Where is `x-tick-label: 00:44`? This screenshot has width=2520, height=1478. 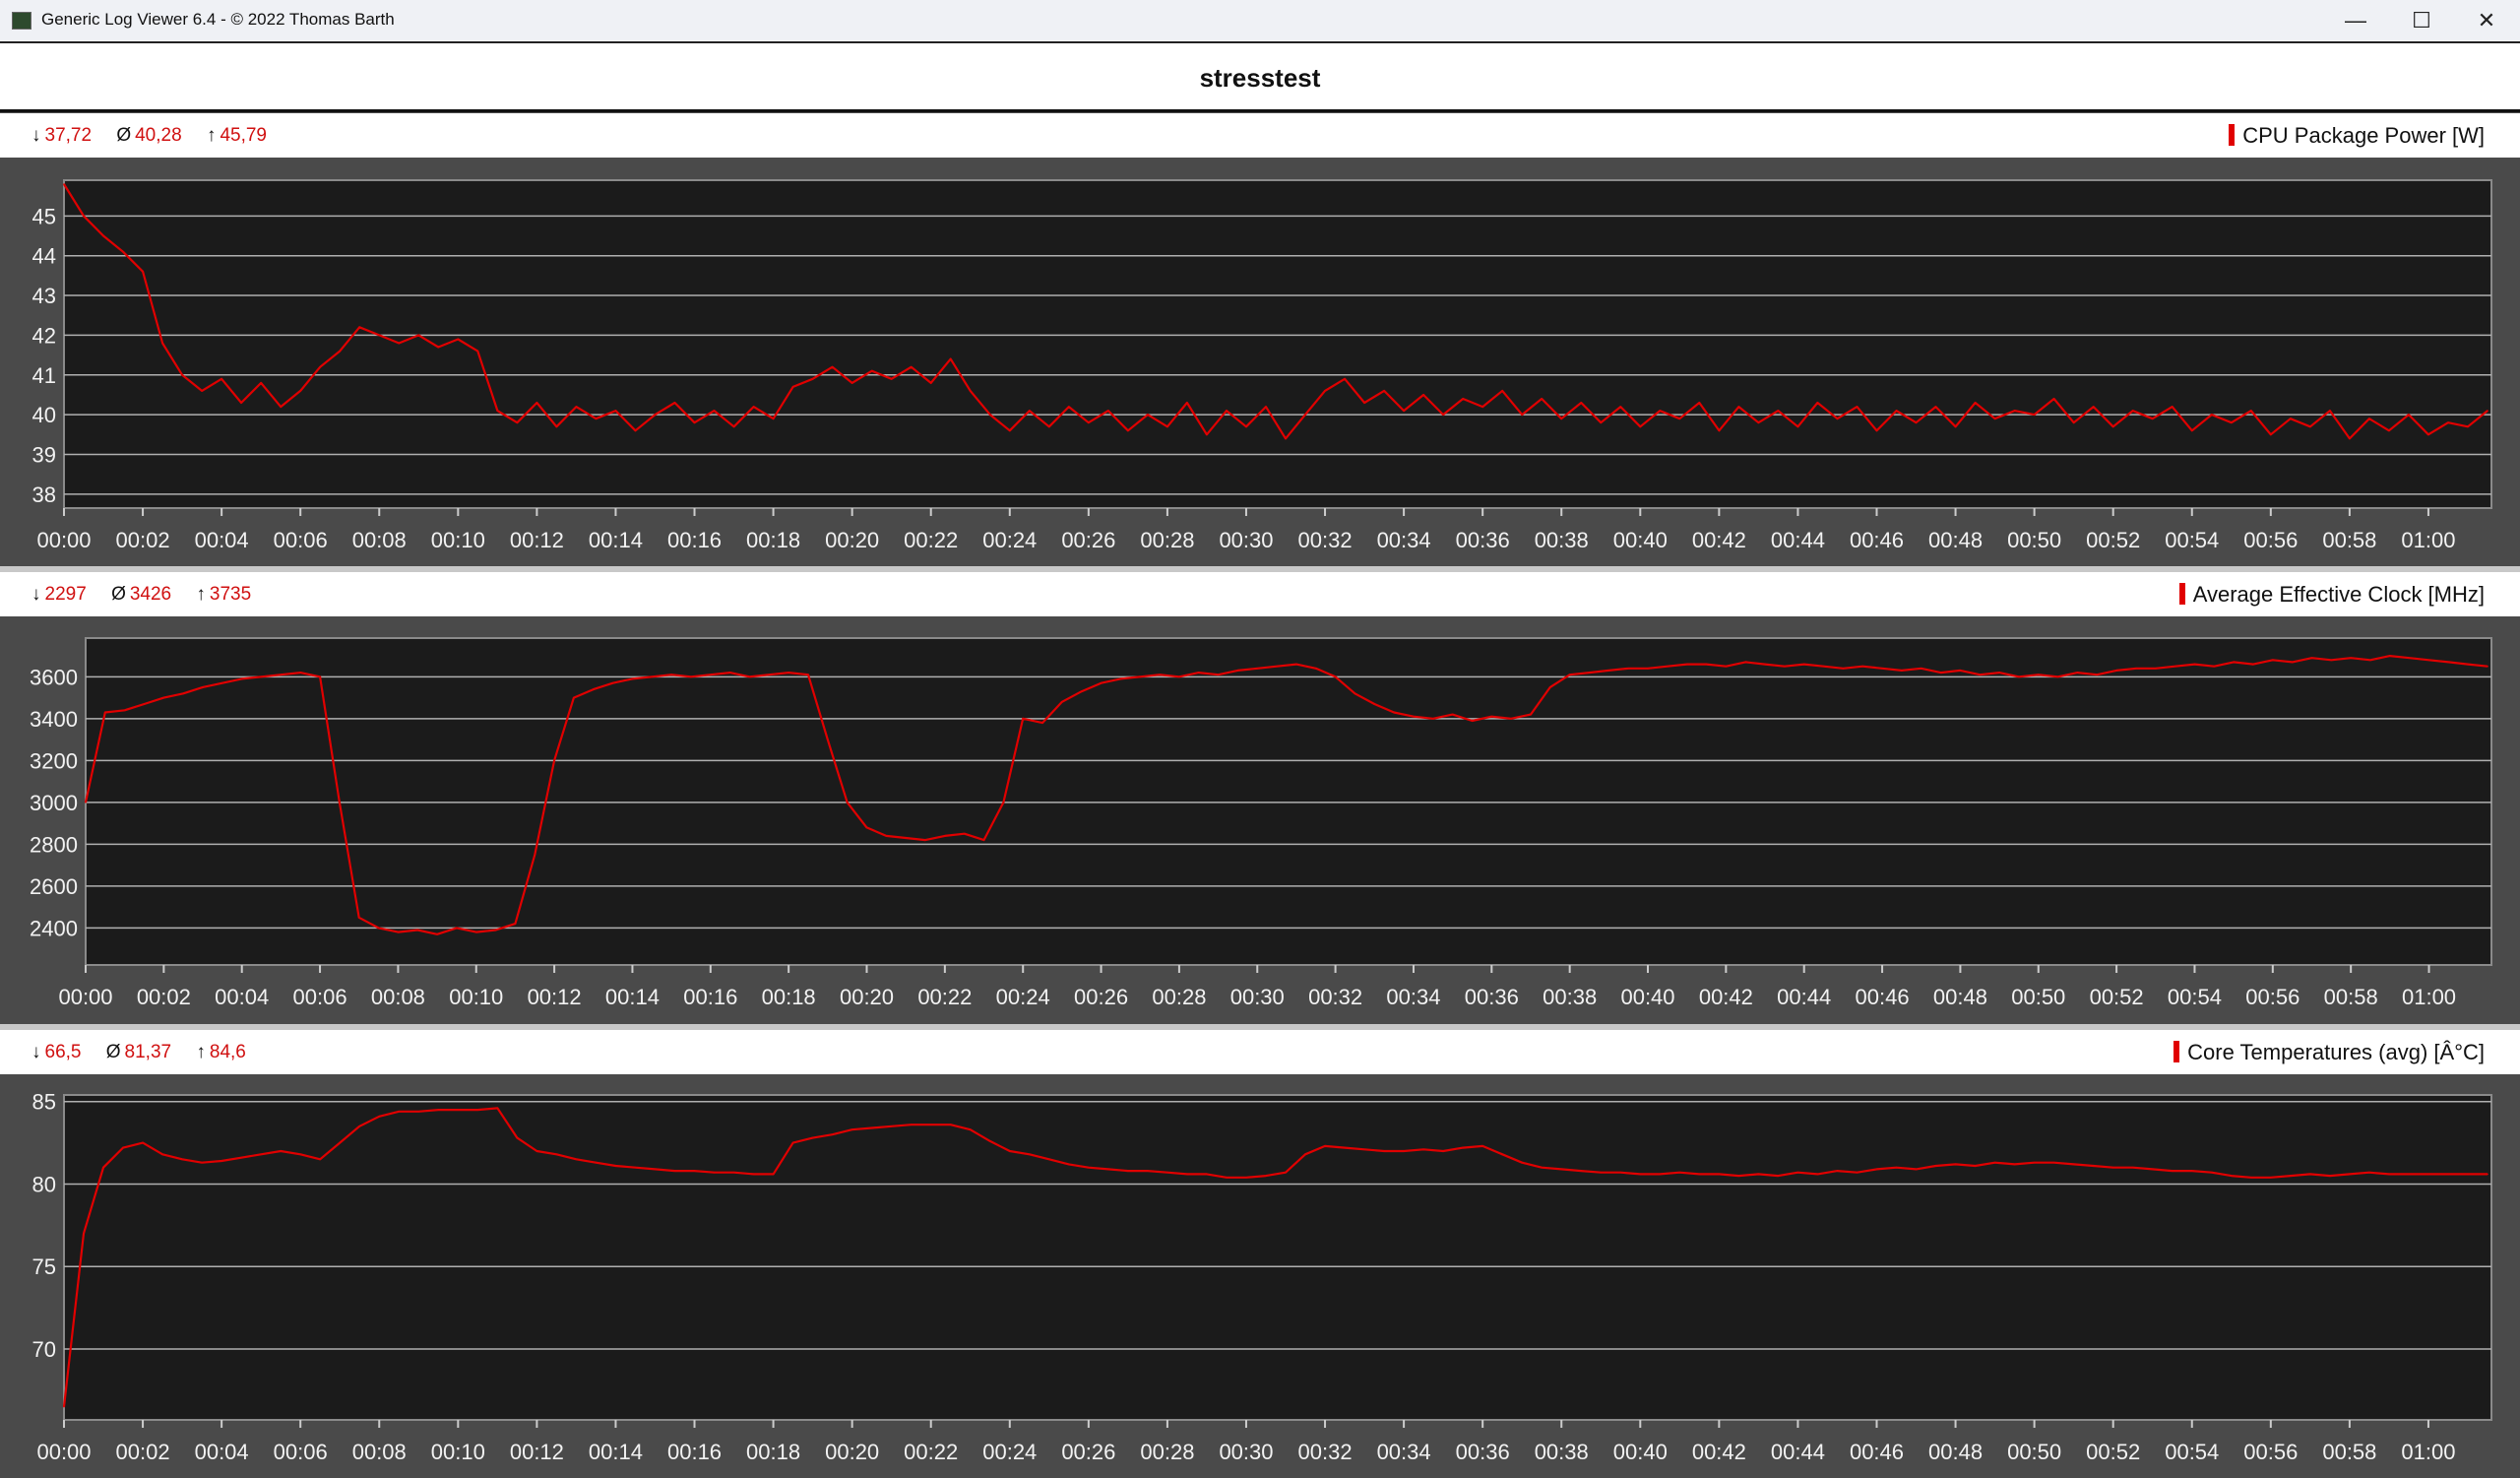
x-tick-label: 00:44 is located at coordinates (1804, 997).